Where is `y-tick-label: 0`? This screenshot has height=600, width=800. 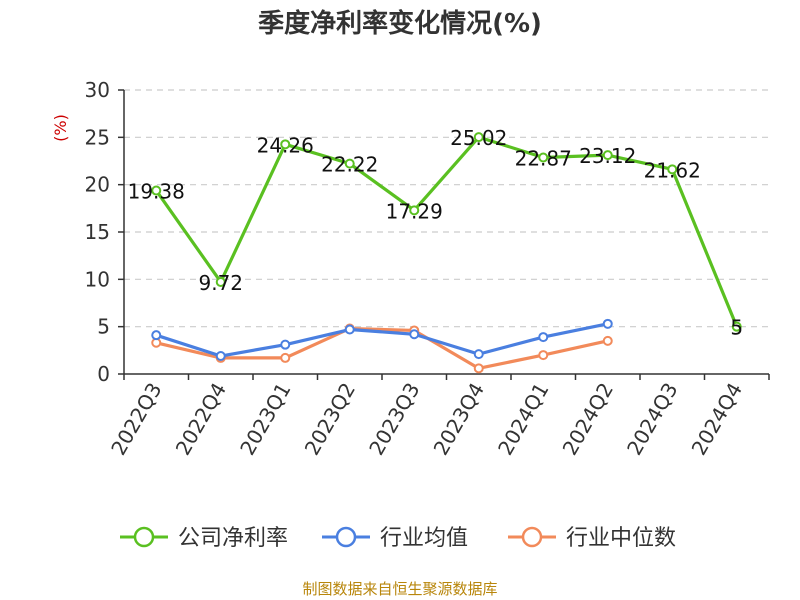
y-tick-label: 0 is located at coordinates (103, 374).